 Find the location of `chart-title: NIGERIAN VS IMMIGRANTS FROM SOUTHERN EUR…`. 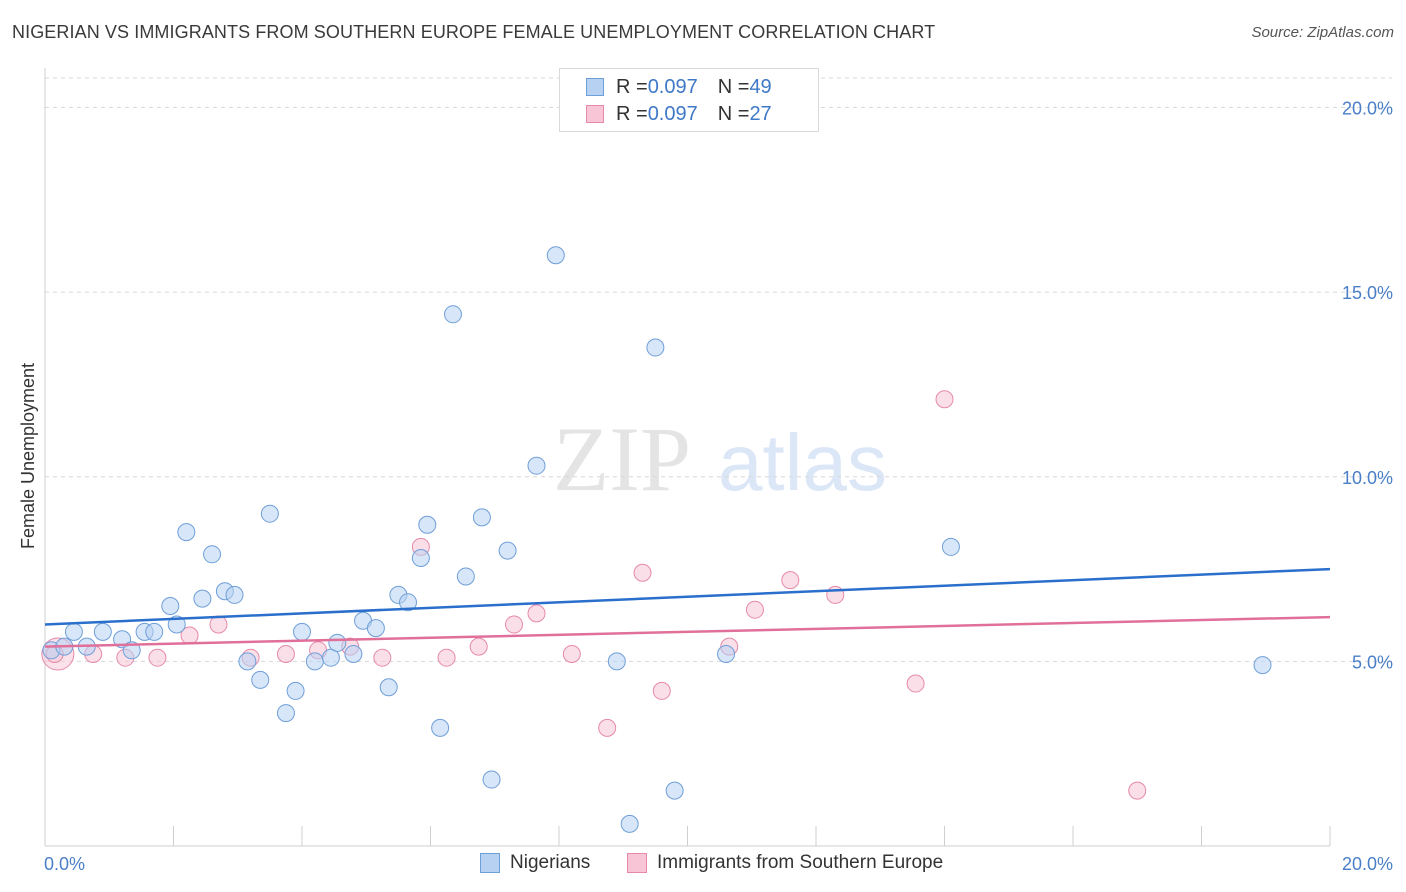

chart-title: NIGERIAN VS IMMIGRANTS FROM SOUTHERN EUR… is located at coordinates (474, 32).